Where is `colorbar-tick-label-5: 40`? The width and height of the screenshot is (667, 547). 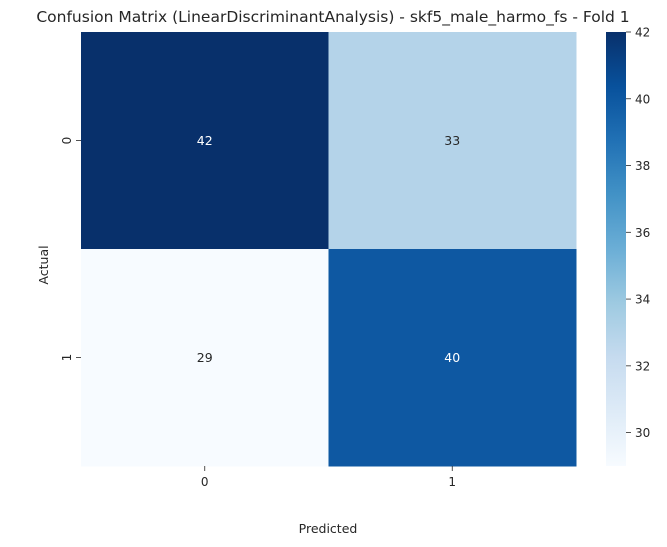
colorbar-tick-label-5: 40 is located at coordinates (642, 99).